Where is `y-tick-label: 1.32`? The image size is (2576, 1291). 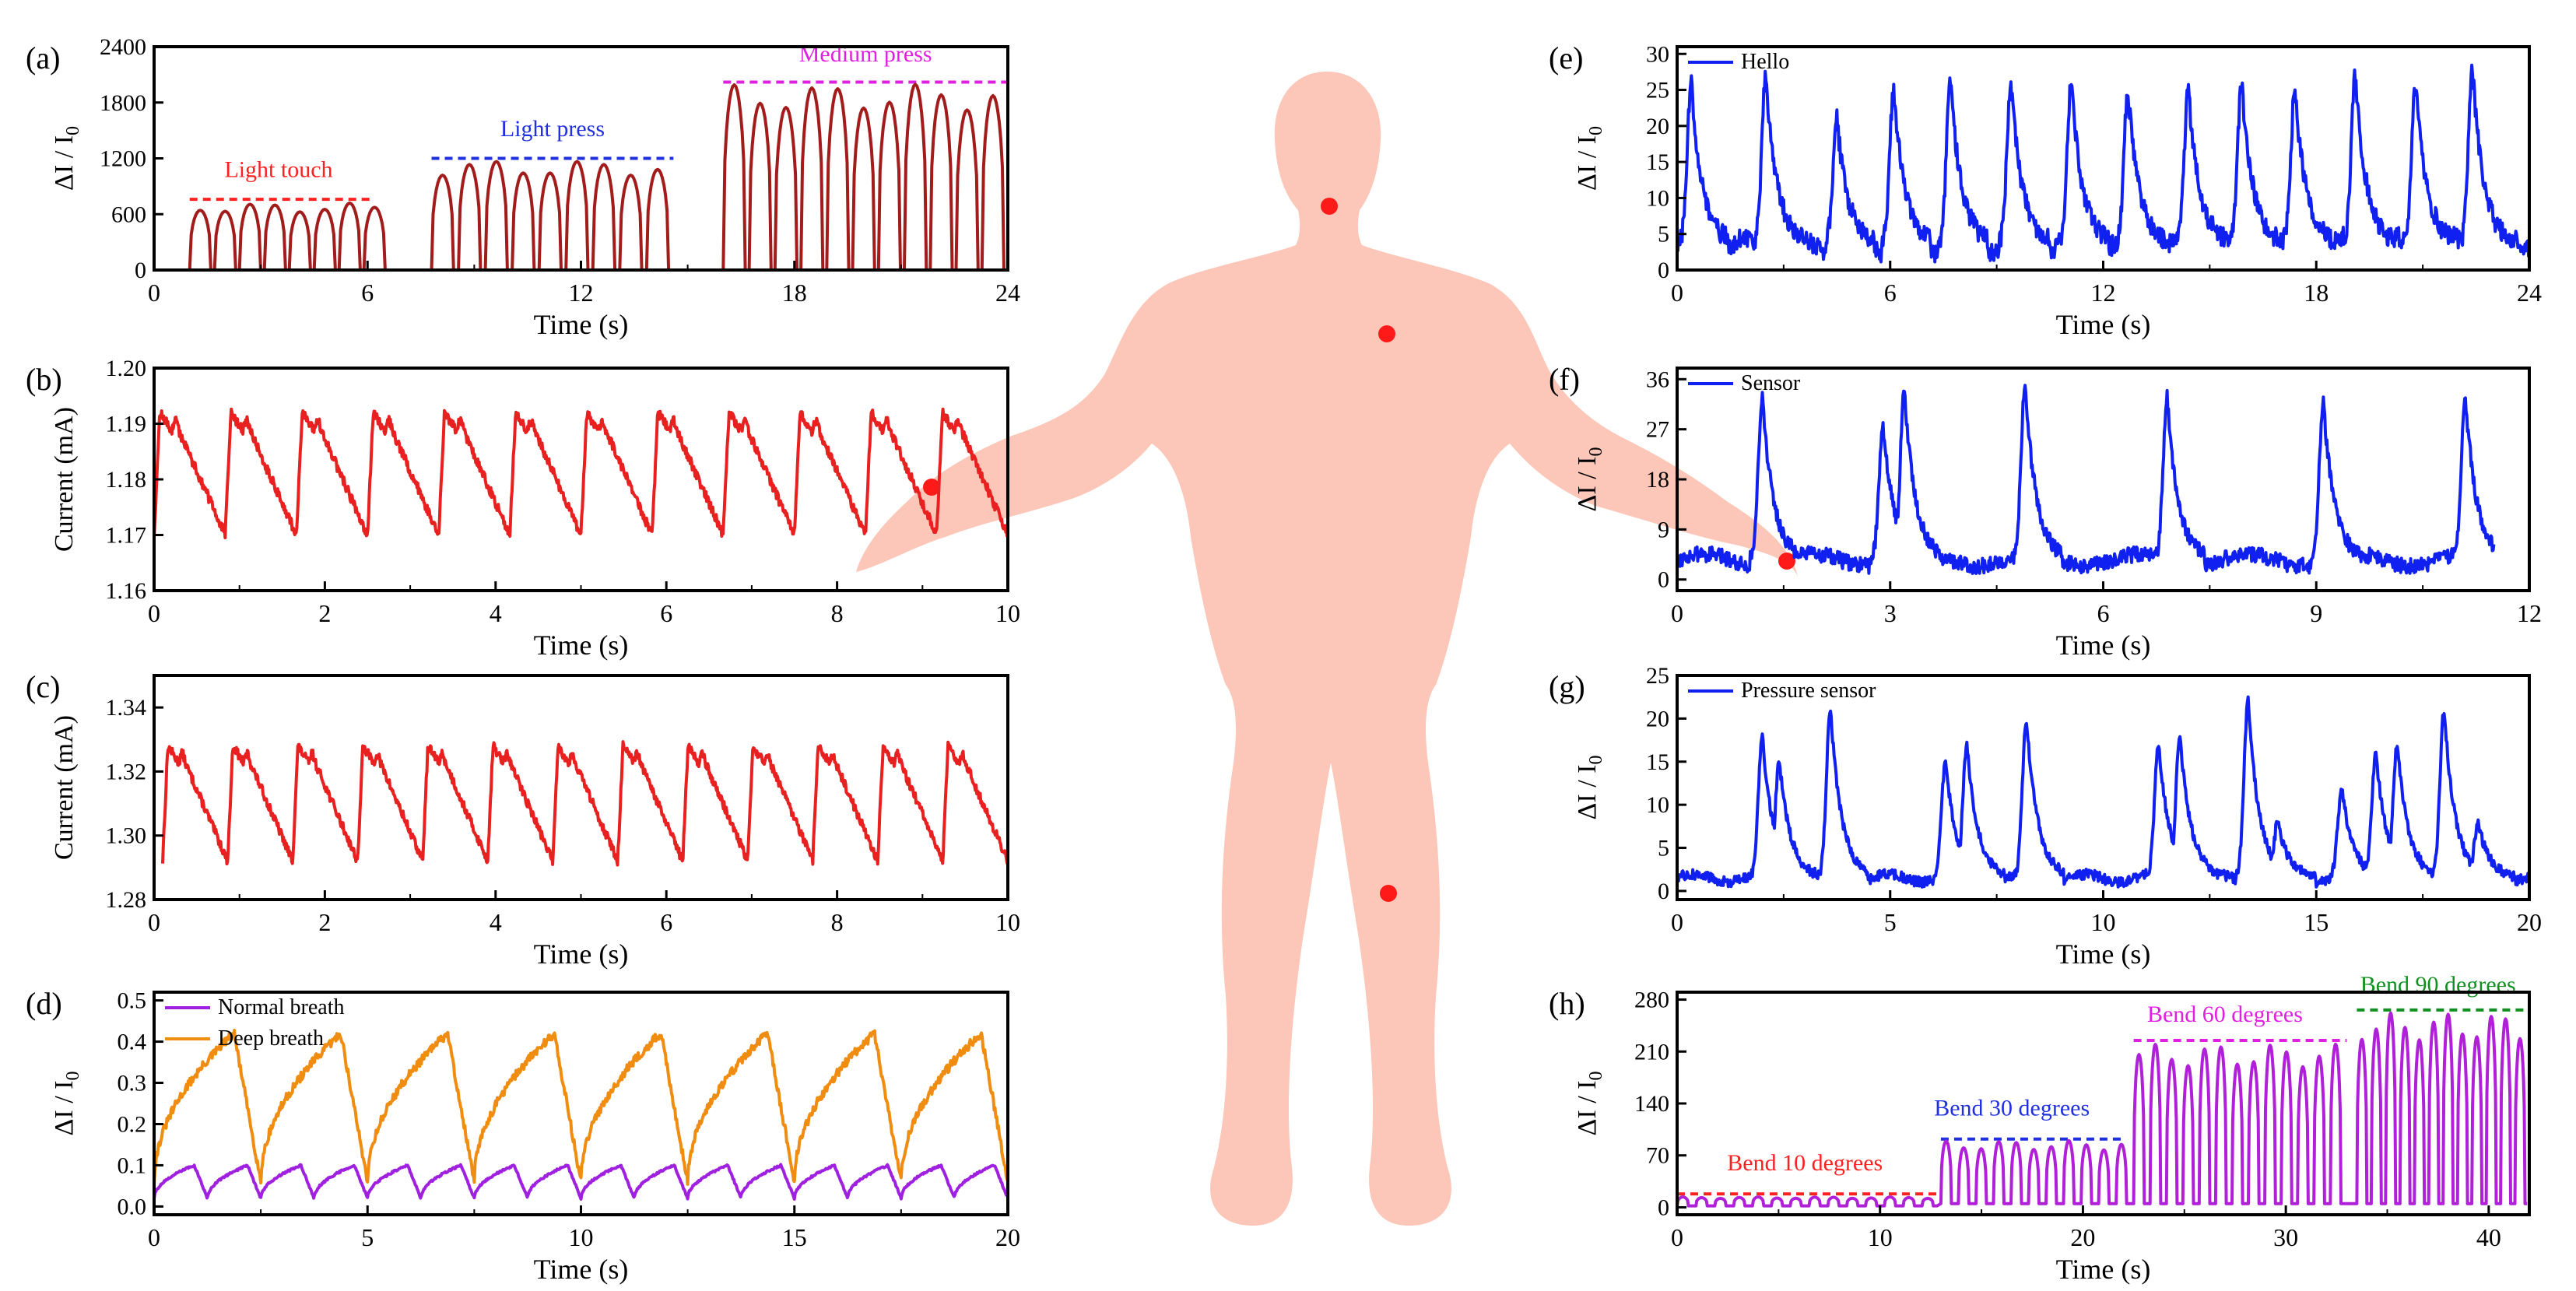
y-tick-label: 1.32 is located at coordinates (127, 772).